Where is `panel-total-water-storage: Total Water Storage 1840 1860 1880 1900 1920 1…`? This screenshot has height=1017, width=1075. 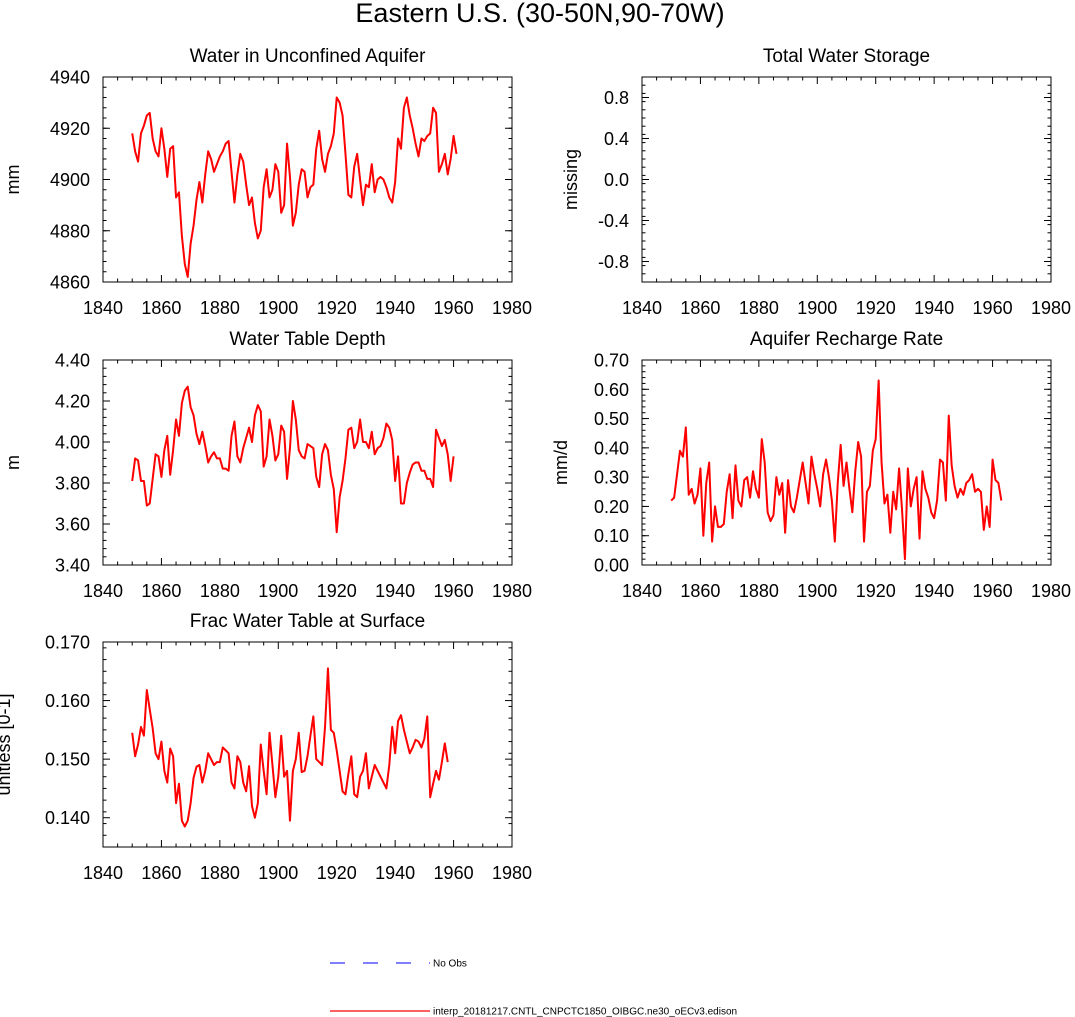 panel-total-water-storage: Total Water Storage 1840 1860 1880 1900 1920 1… is located at coordinates (816, 182).